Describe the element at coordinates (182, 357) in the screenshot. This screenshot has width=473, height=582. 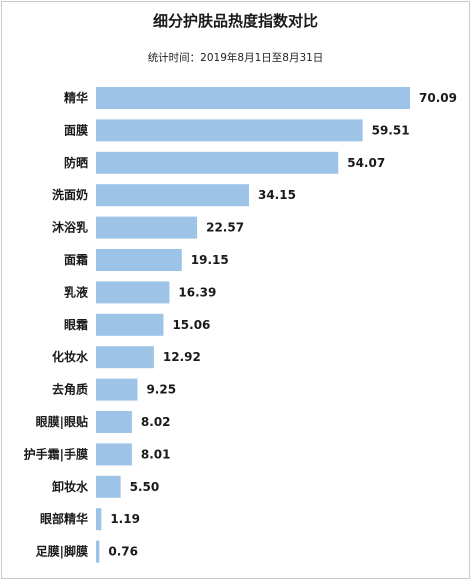
I see `value-label: 12.92` at that location.